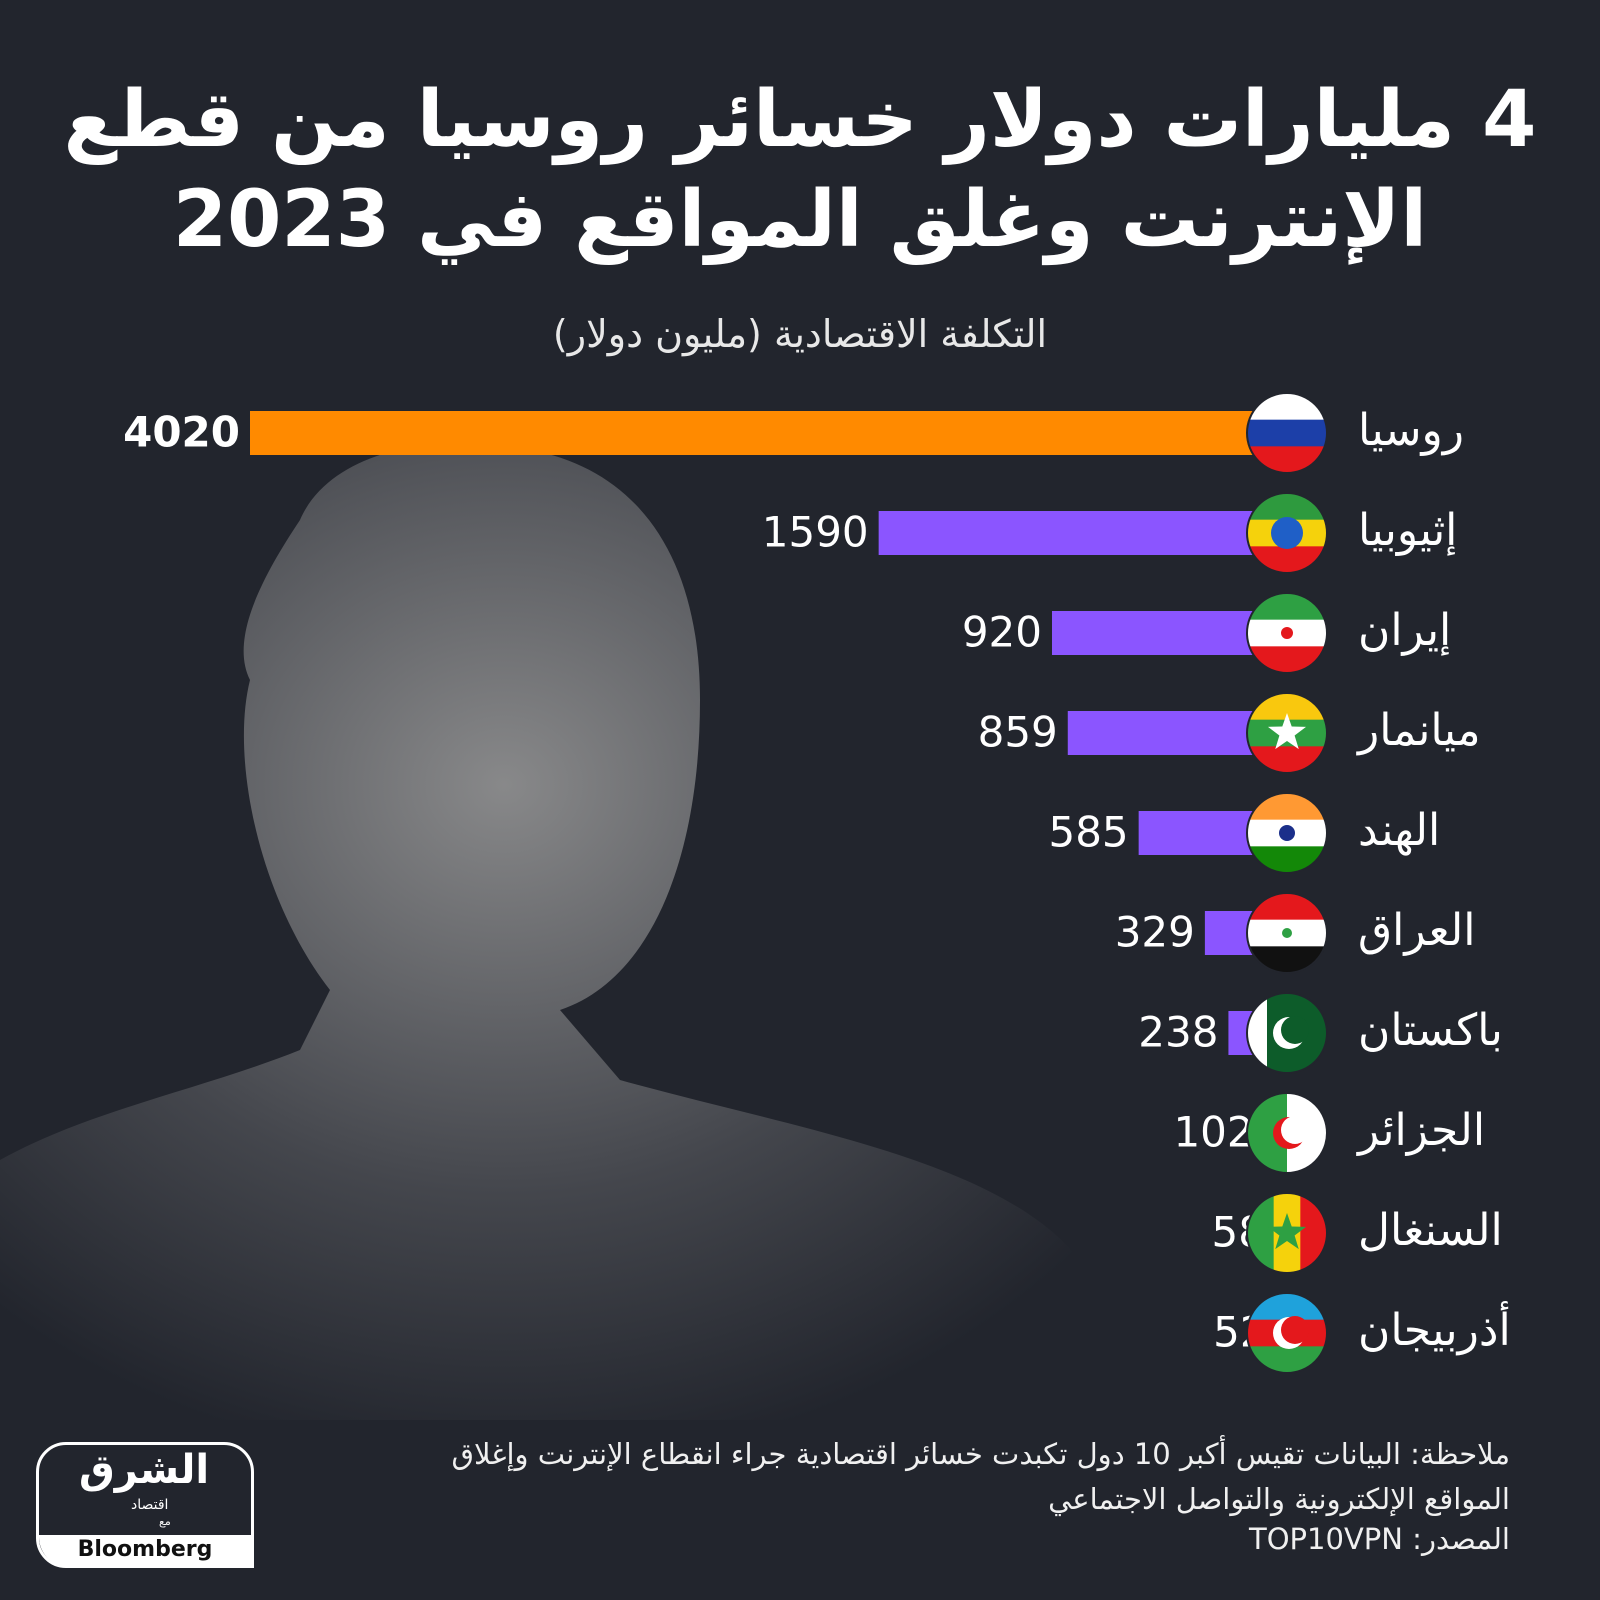 Image resolution: width=1600 pixels, height=1600 pixels. What do you see at coordinates (1430, 1230) in the screenshot?
I see `category-label: السنغال` at bounding box center [1430, 1230].